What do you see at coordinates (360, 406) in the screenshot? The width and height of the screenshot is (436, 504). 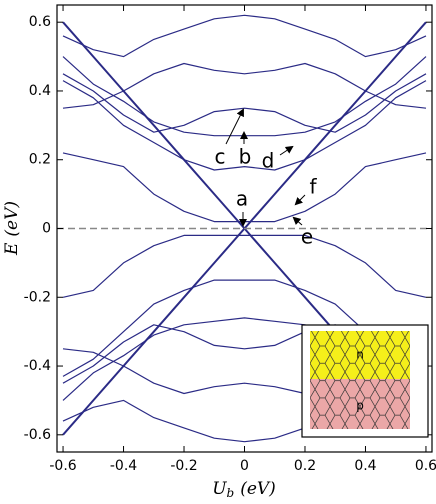 I see `inset-label: p` at bounding box center [360, 406].